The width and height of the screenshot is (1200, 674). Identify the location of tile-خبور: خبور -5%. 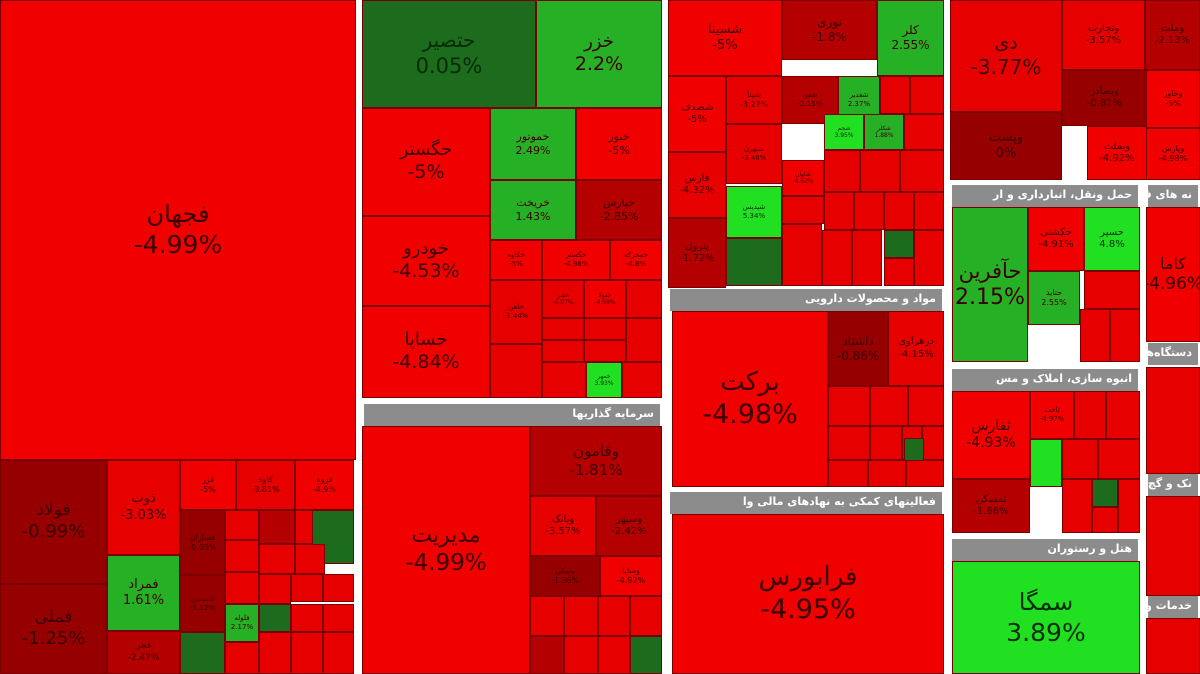
(619, 144).